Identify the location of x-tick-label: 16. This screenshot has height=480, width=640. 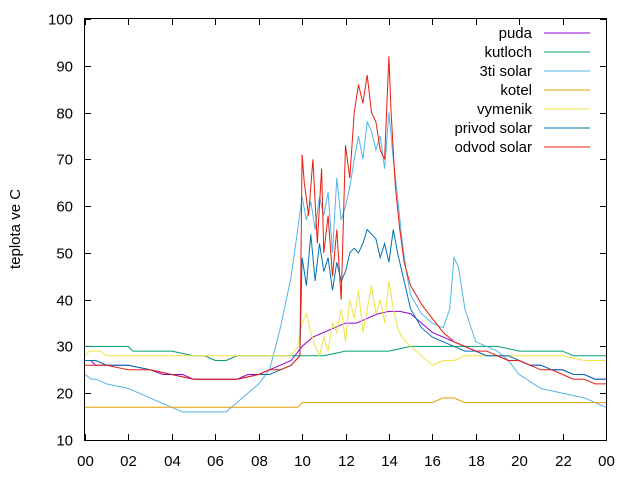
(432, 461).